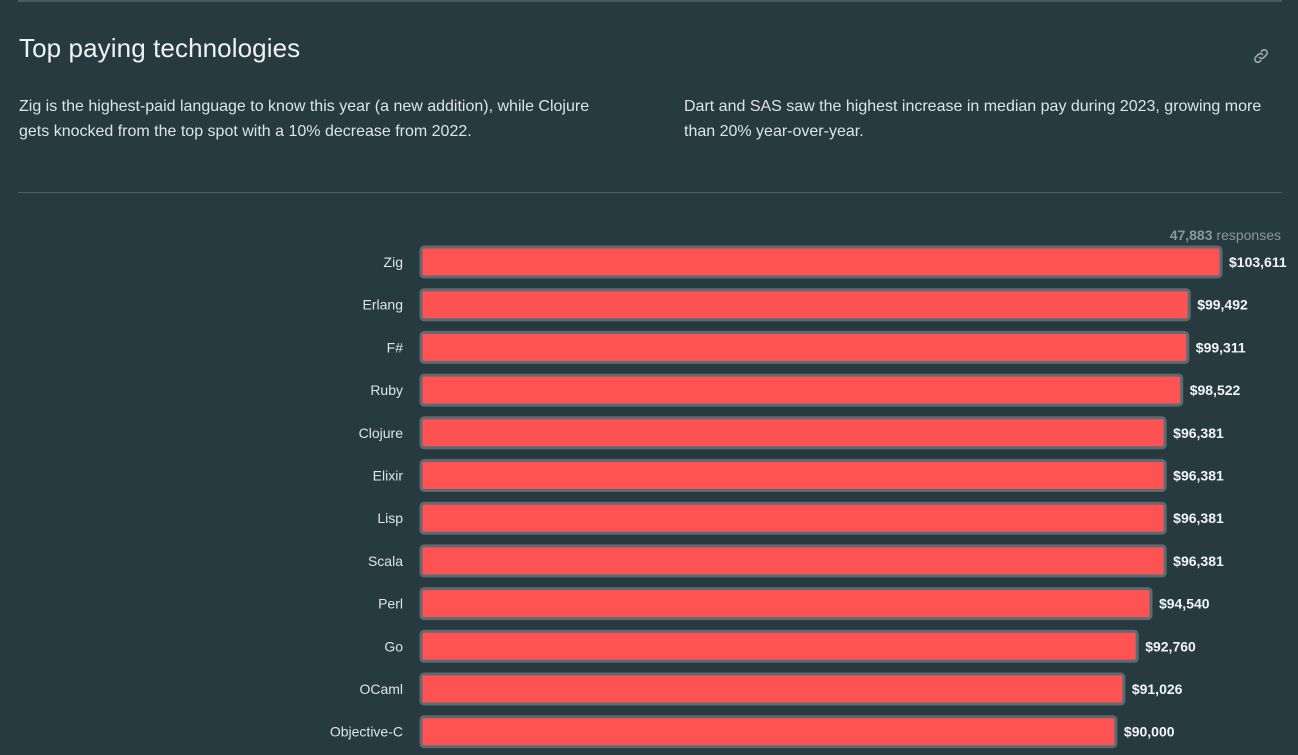  Describe the element at coordinates (393, 646) in the screenshot. I see `category-label: Go` at that location.